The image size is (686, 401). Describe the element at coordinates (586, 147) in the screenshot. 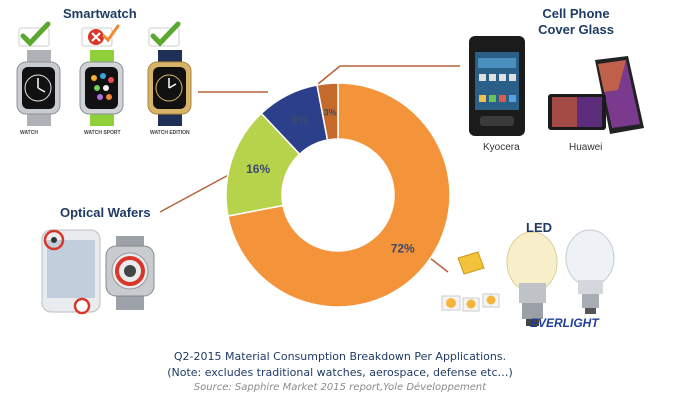

I see `huawei-label: Huawei` at that location.